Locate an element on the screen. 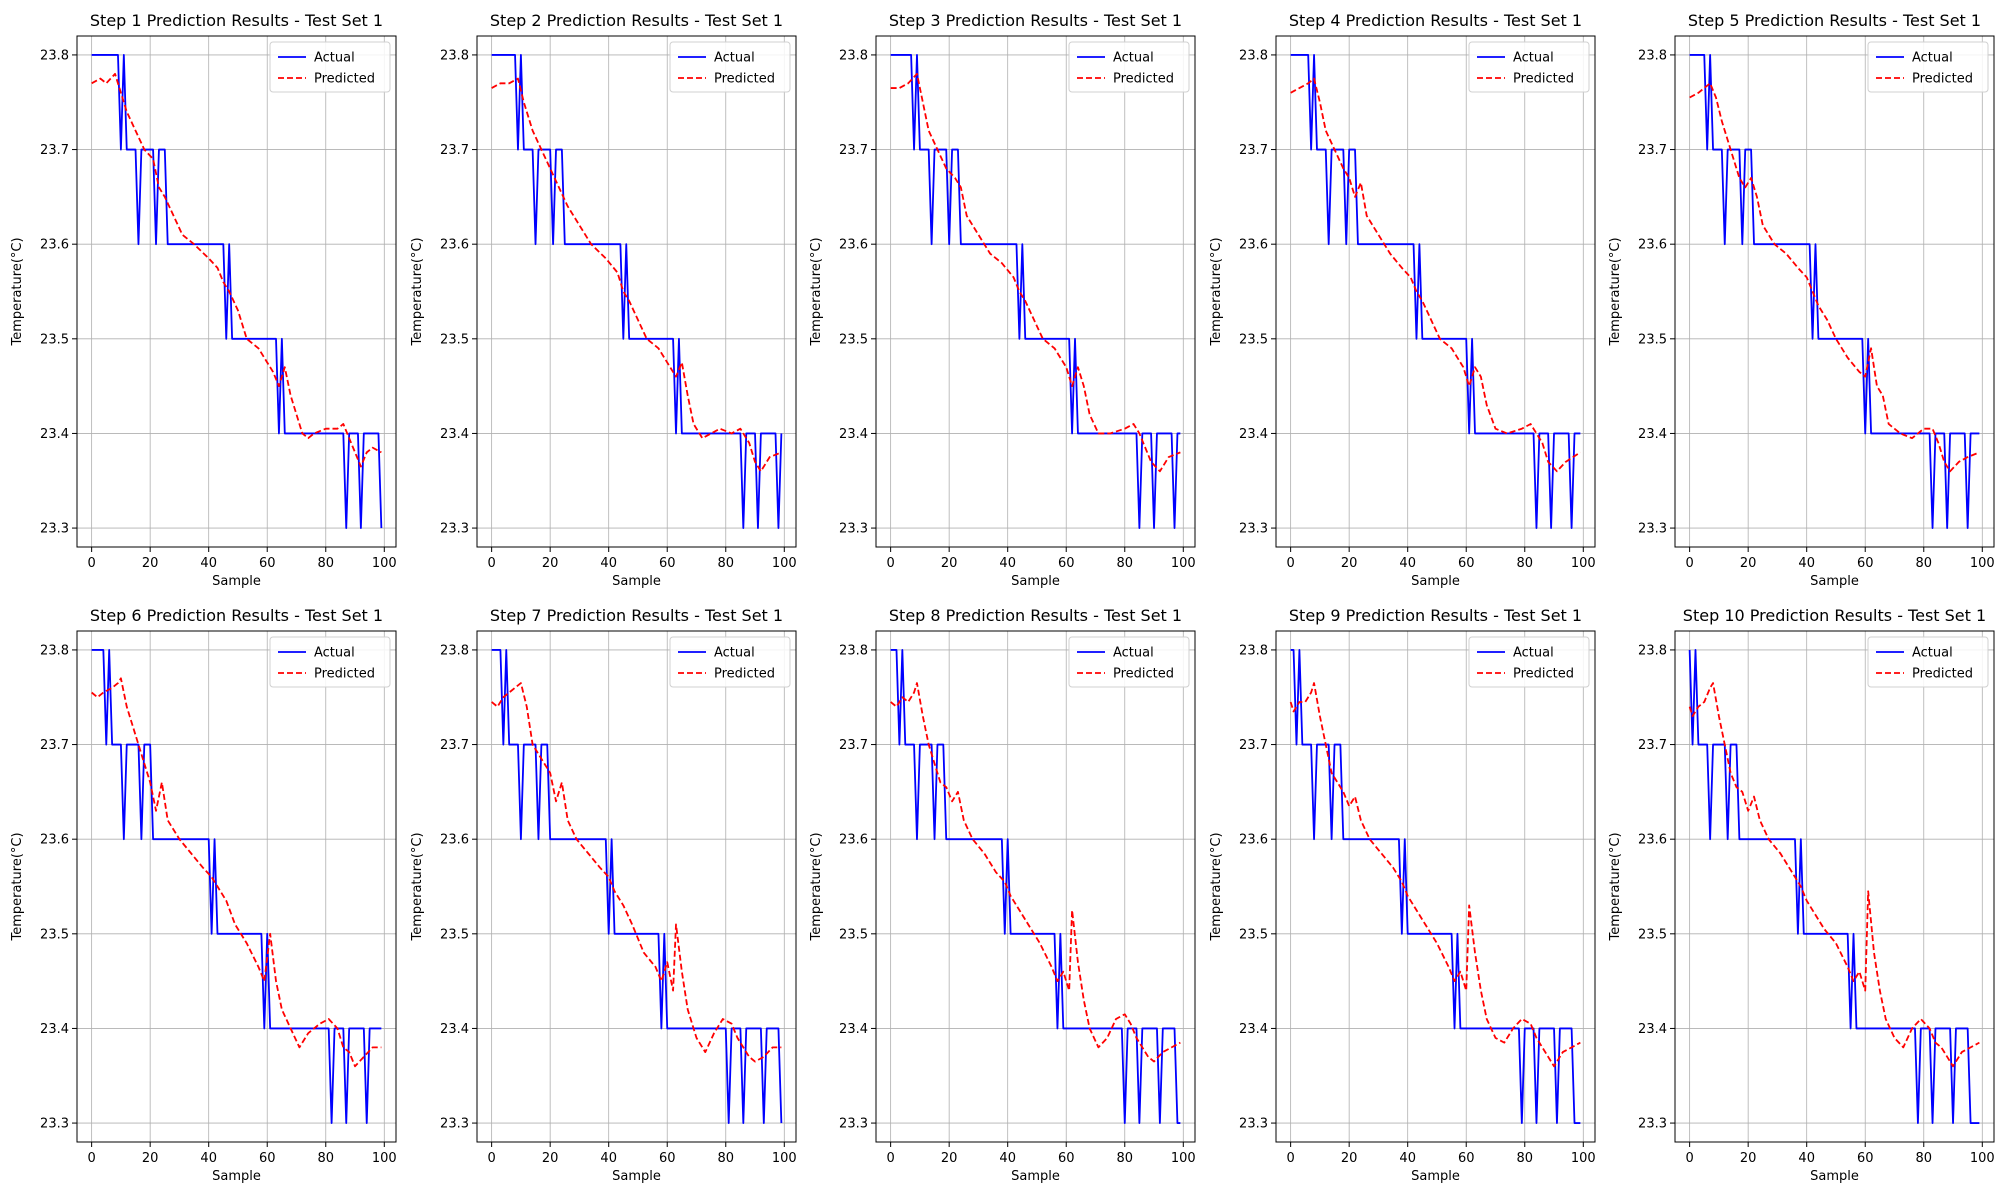  chart-title: Step 5 Prediction Results - Test Set 1 is located at coordinates (1834, 20).